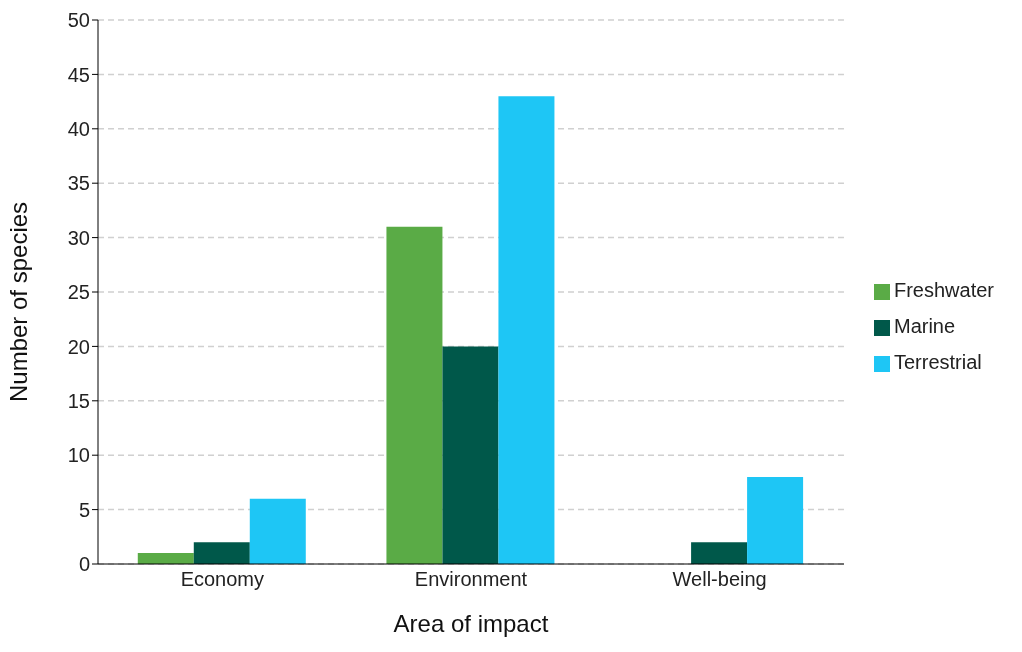  Describe the element at coordinates (937, 362) in the screenshot. I see `legend-label: Terrestrial` at that location.